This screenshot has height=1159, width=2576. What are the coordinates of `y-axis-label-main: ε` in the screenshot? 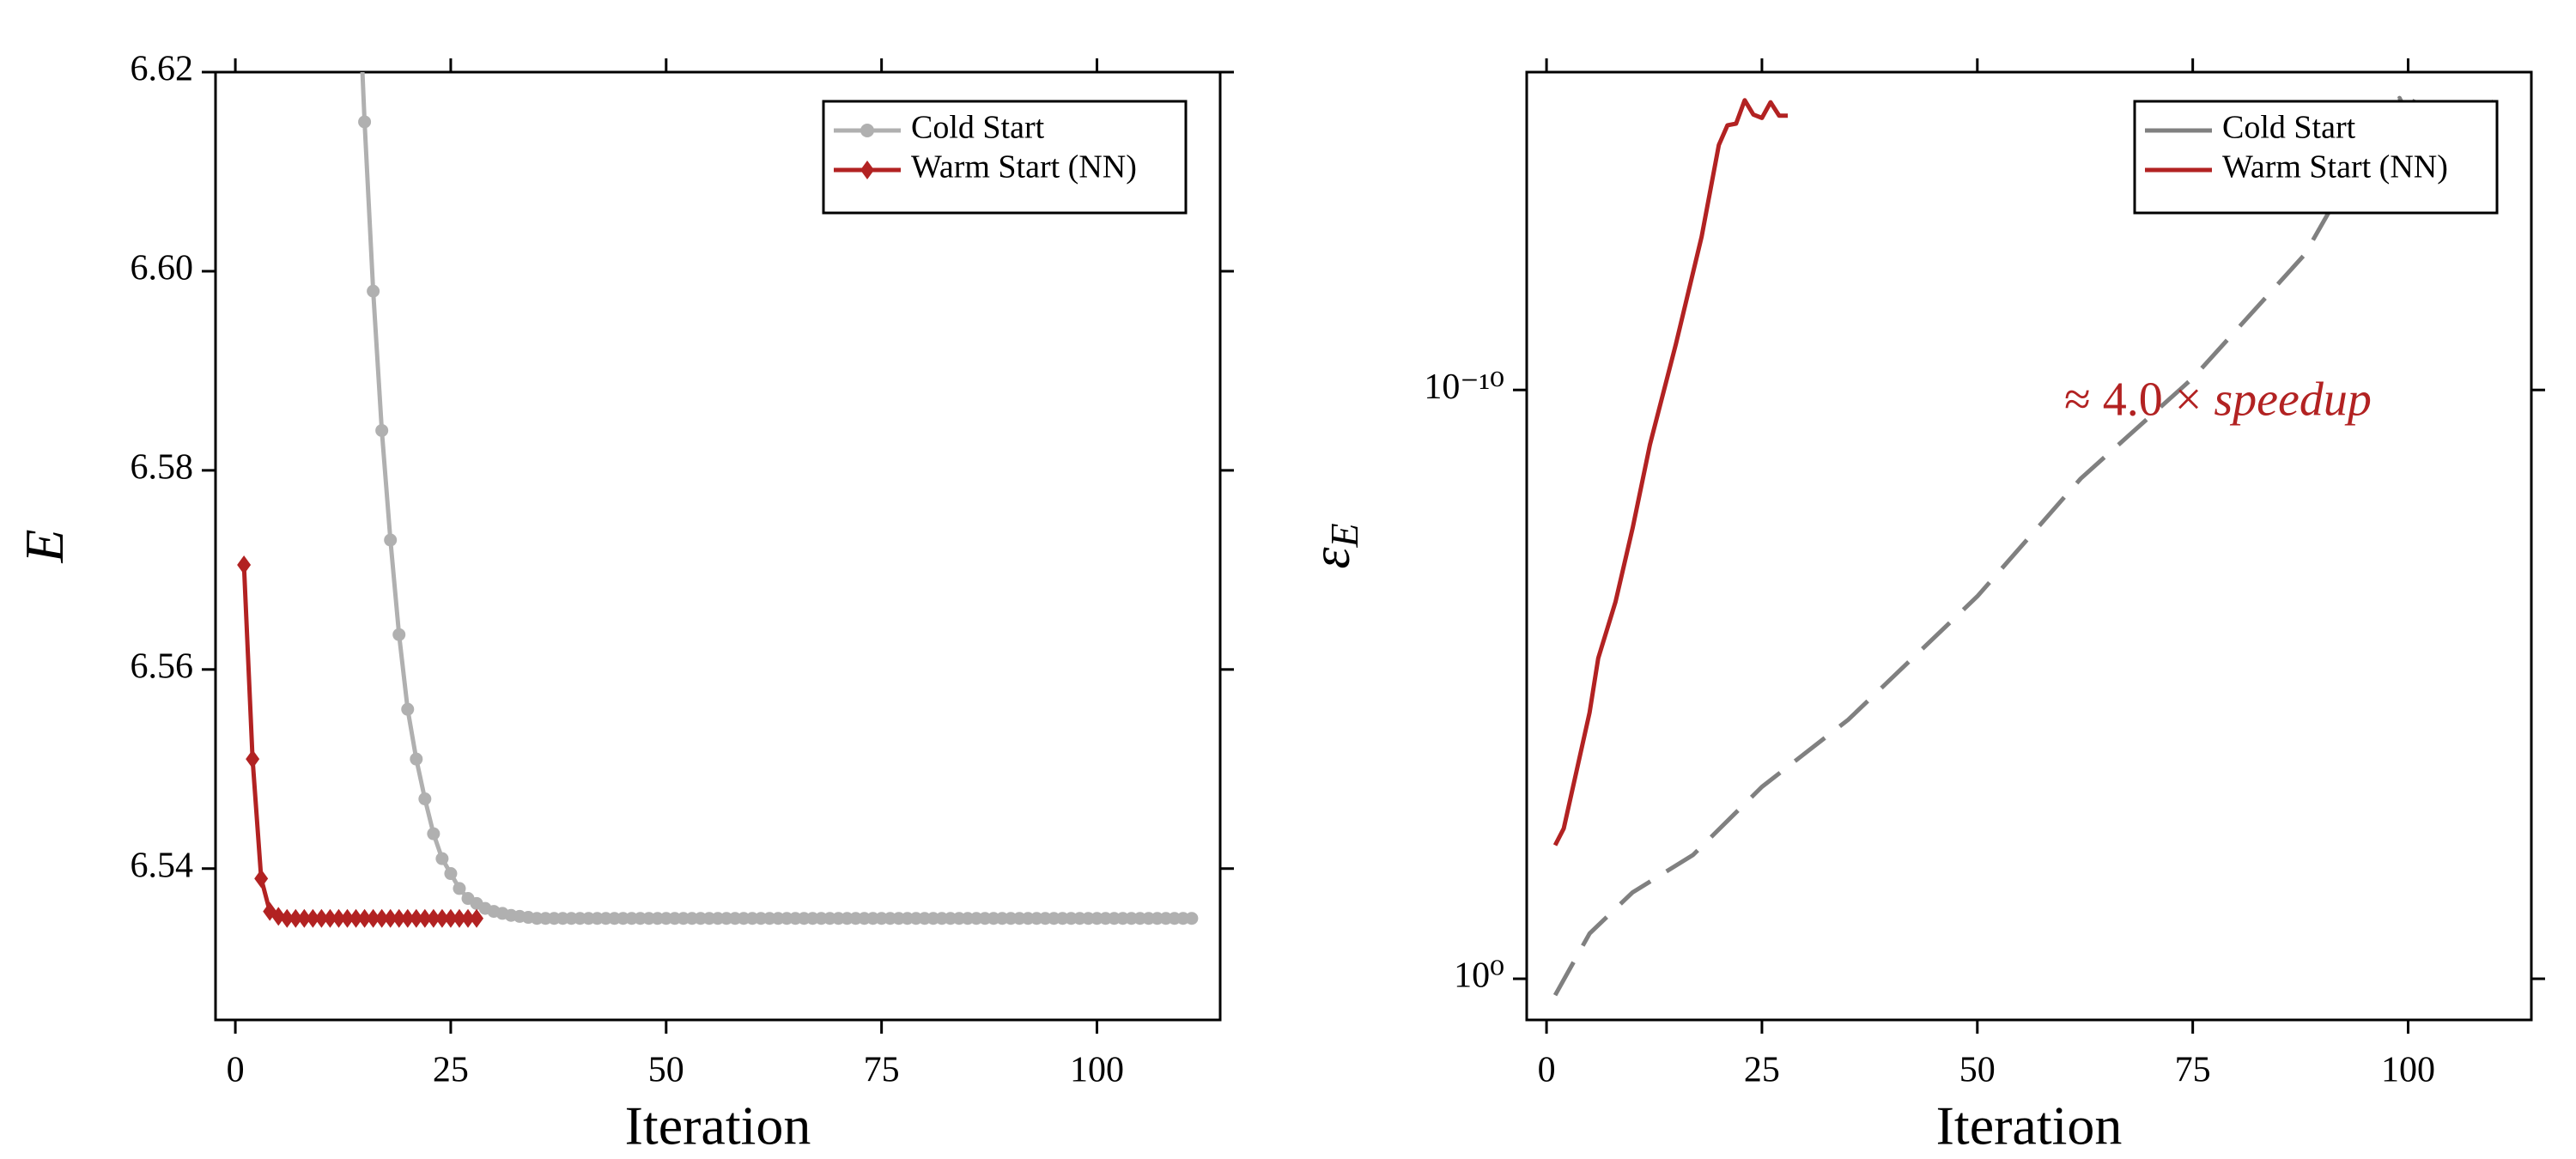 It's located at (1330, 558).